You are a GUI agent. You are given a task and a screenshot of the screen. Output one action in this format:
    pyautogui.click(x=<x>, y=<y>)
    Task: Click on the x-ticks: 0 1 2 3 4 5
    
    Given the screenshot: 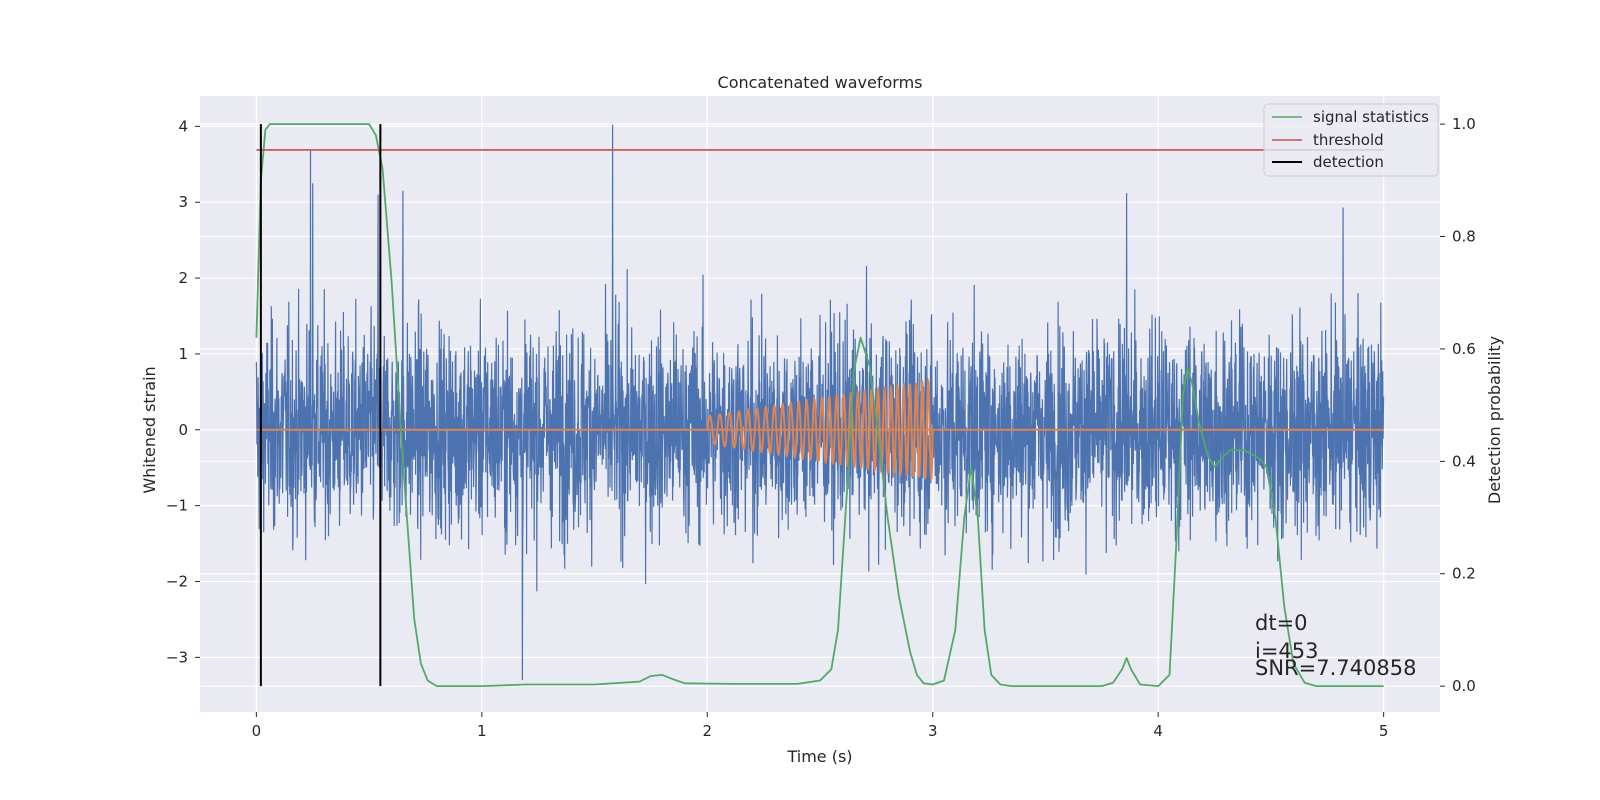 What is the action you would take?
    pyautogui.click(x=820, y=726)
    